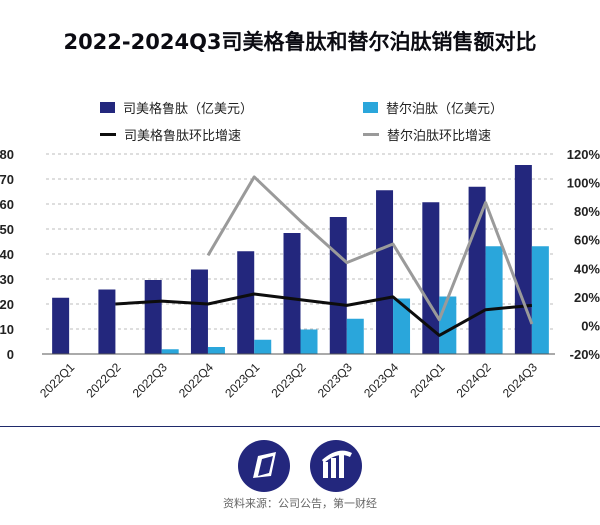  What do you see at coordinates (7, 204) in the screenshot?
I see `y-left-tick-label: 60` at bounding box center [7, 204].